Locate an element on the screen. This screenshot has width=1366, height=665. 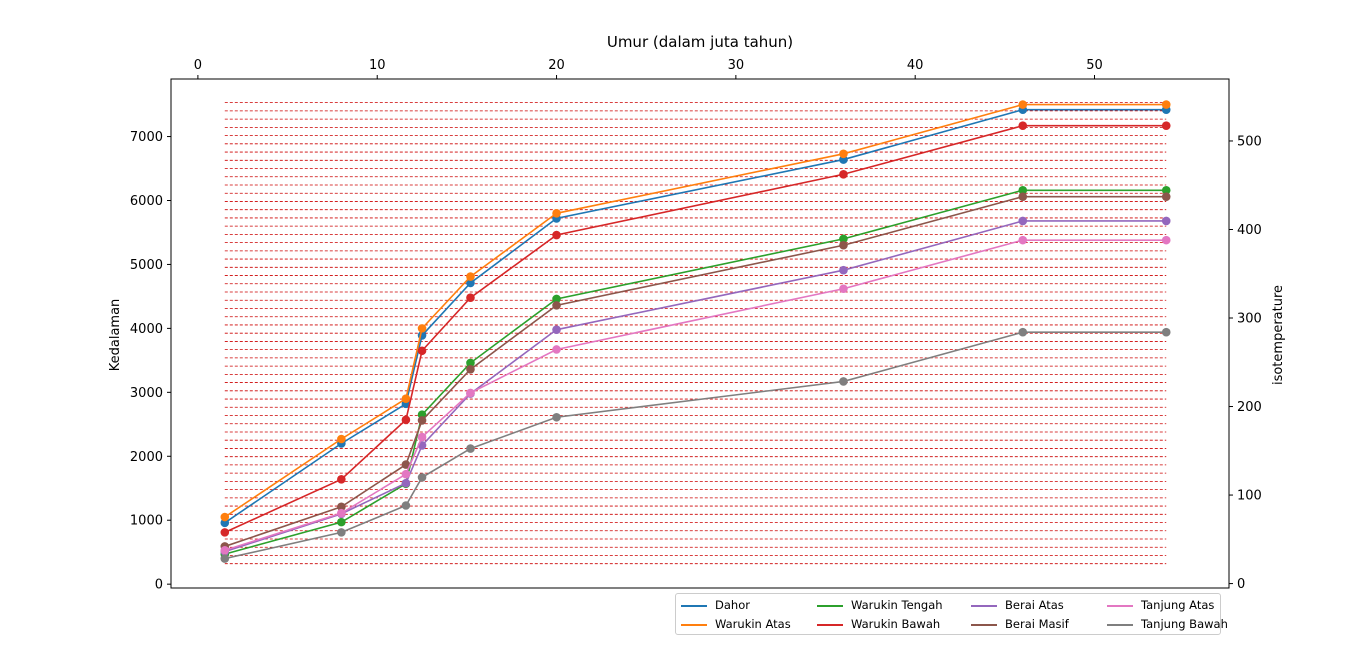
x-tick-label: 30 is located at coordinates (736, 65).